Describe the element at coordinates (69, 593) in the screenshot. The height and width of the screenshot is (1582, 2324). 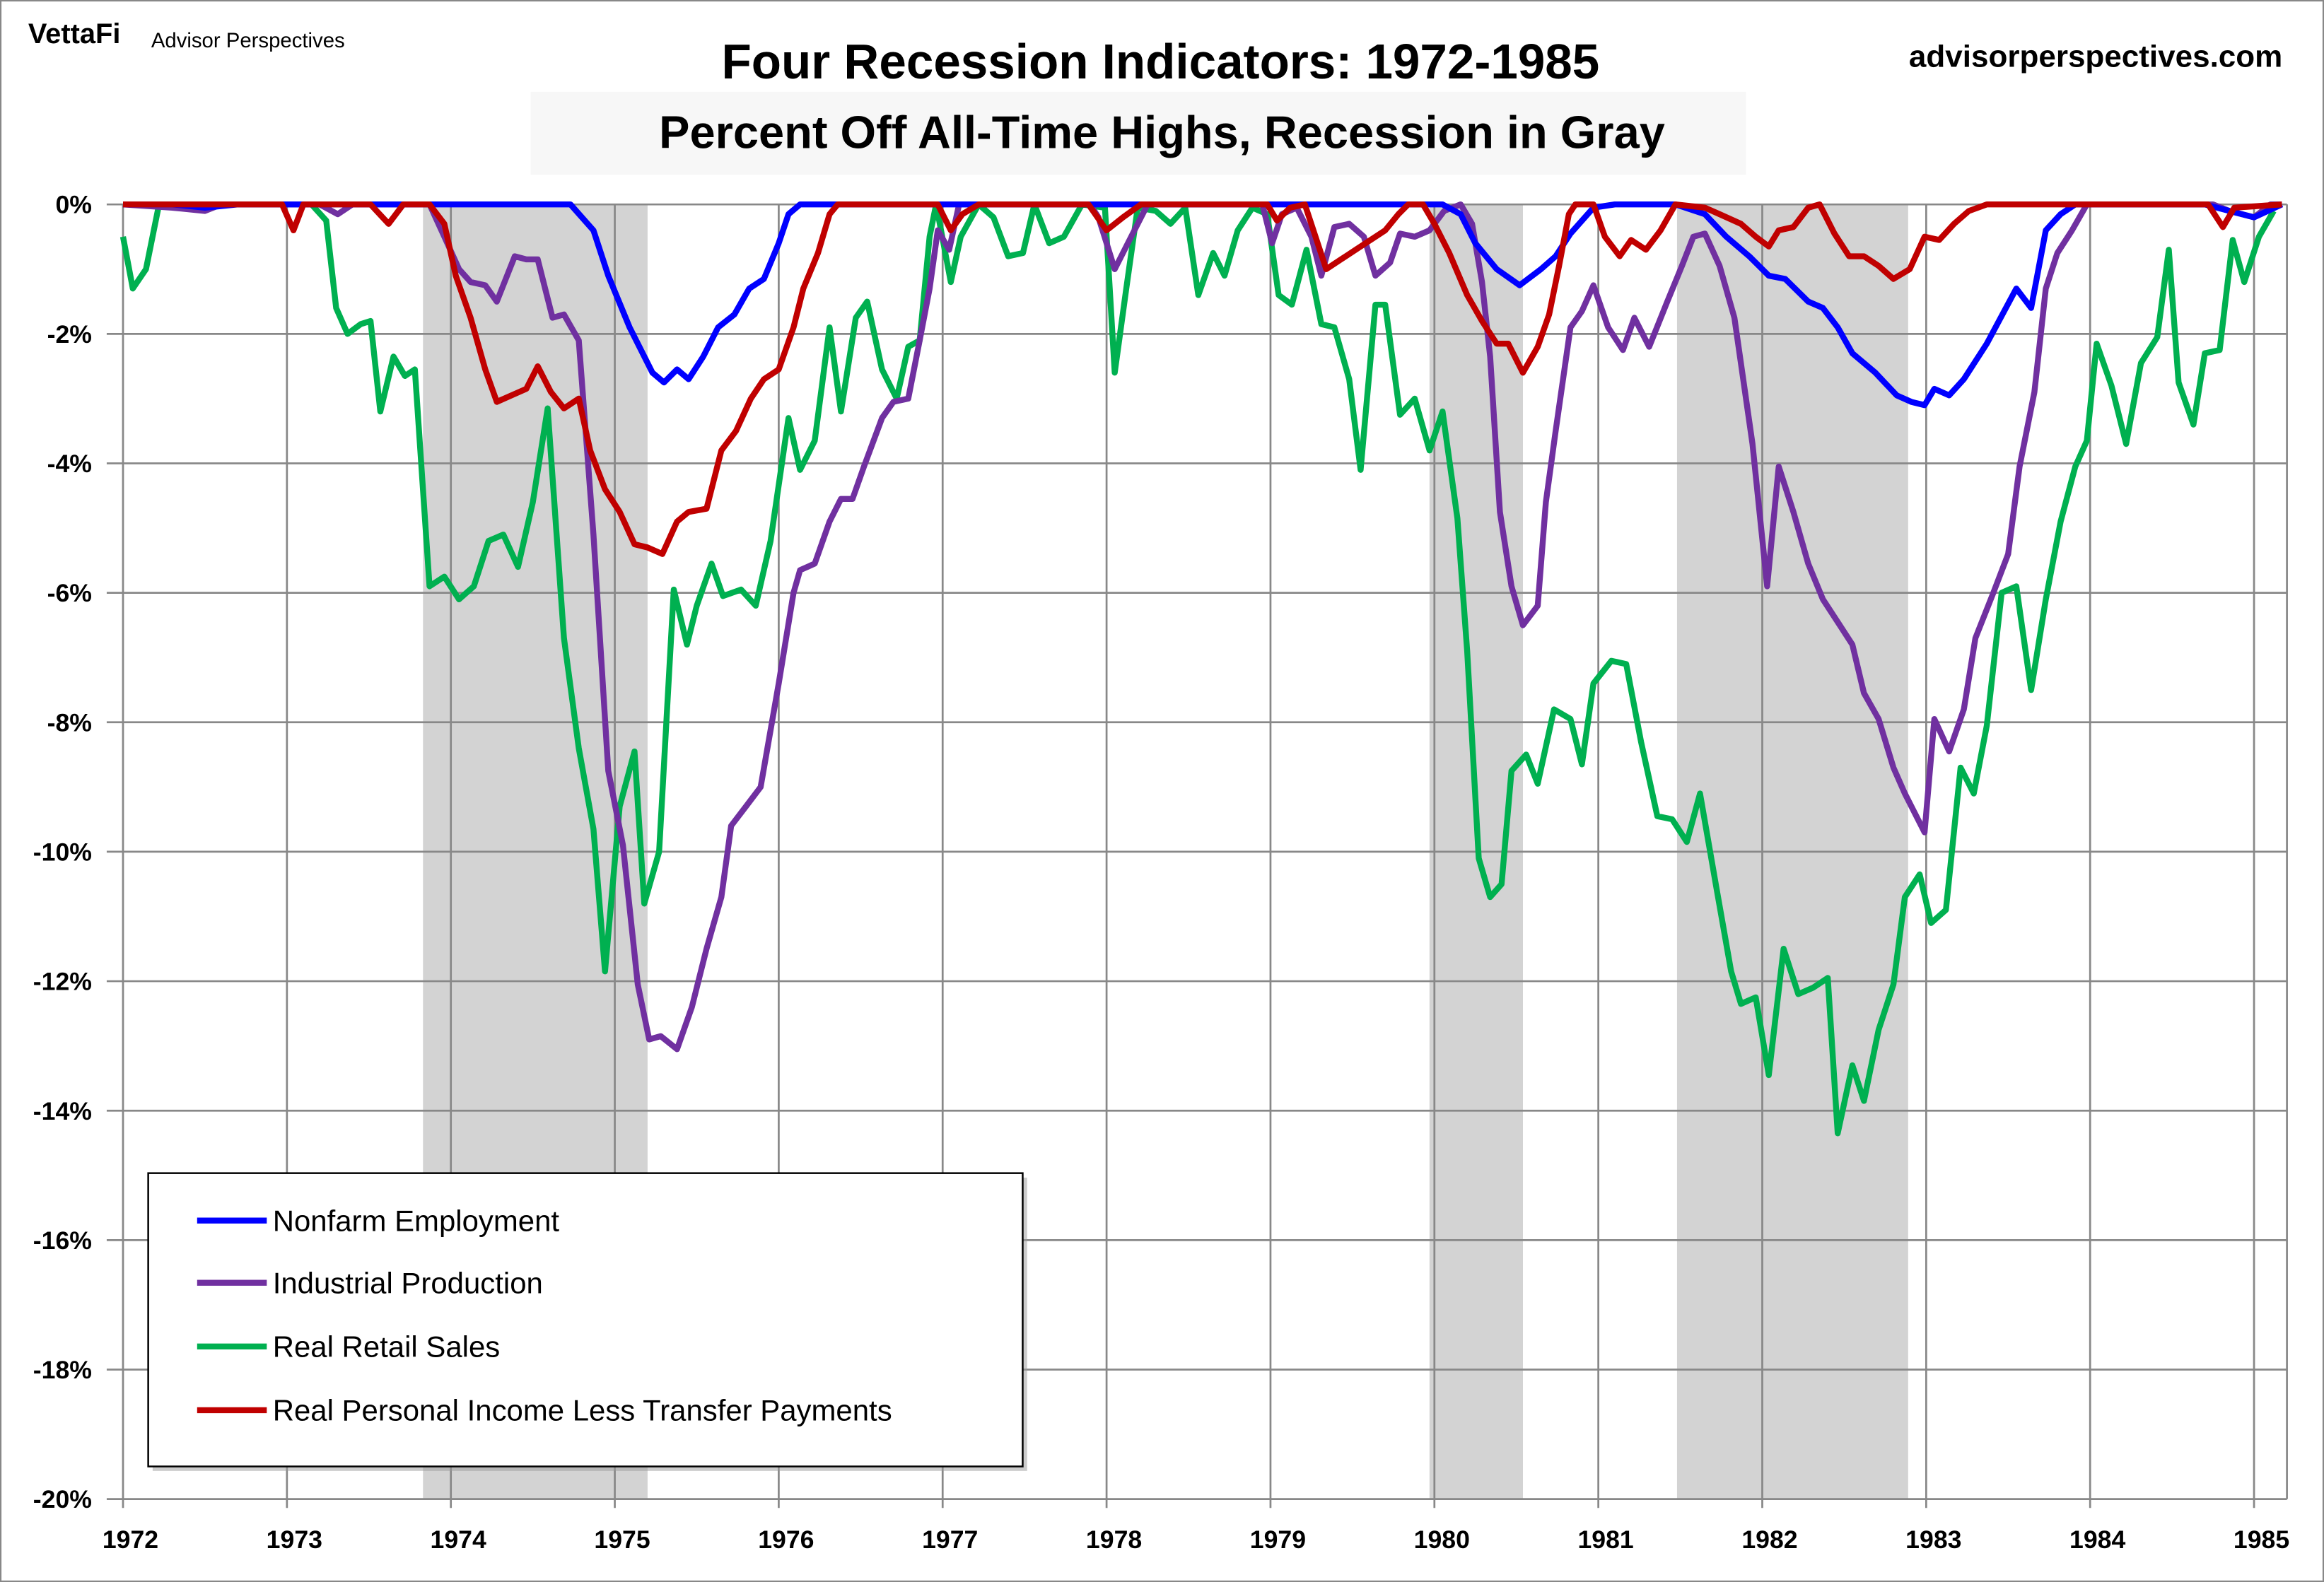
I see `y-tick-label: -6%` at that location.